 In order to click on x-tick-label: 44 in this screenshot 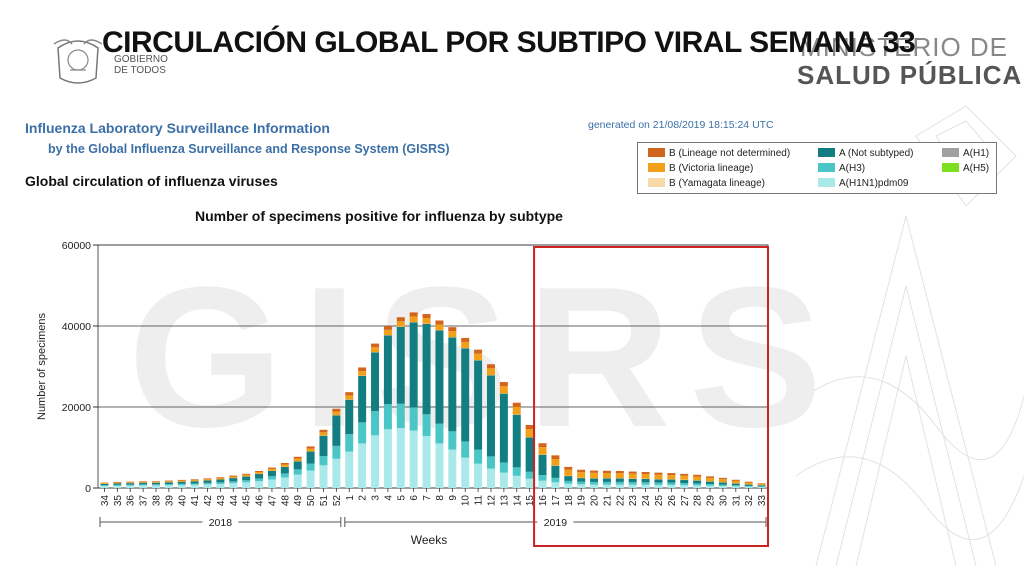, I will do `click(234, 501)`.